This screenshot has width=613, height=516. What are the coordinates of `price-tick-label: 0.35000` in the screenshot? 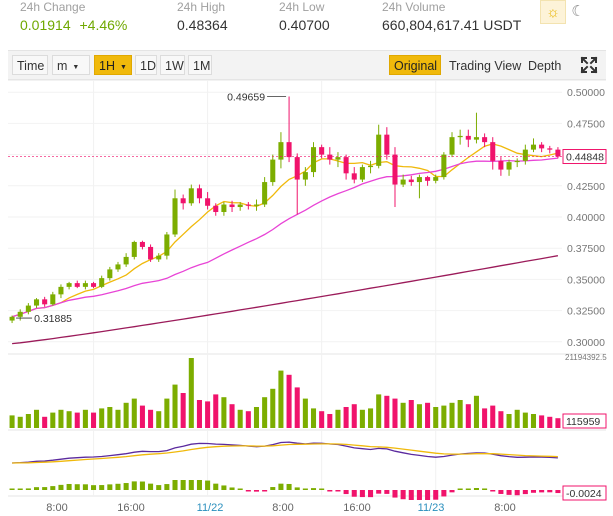 It's located at (586, 280).